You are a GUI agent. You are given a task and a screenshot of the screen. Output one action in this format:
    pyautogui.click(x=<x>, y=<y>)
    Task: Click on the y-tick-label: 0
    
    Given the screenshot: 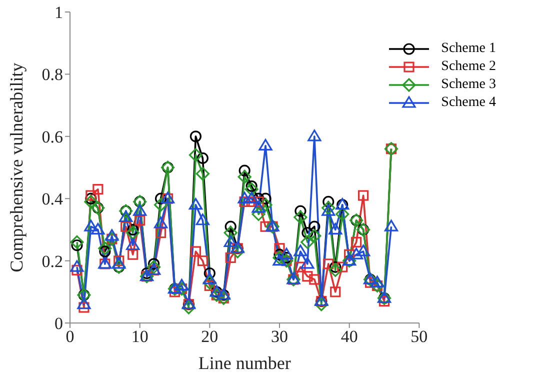 What is the action you would take?
    pyautogui.click(x=58, y=324)
    